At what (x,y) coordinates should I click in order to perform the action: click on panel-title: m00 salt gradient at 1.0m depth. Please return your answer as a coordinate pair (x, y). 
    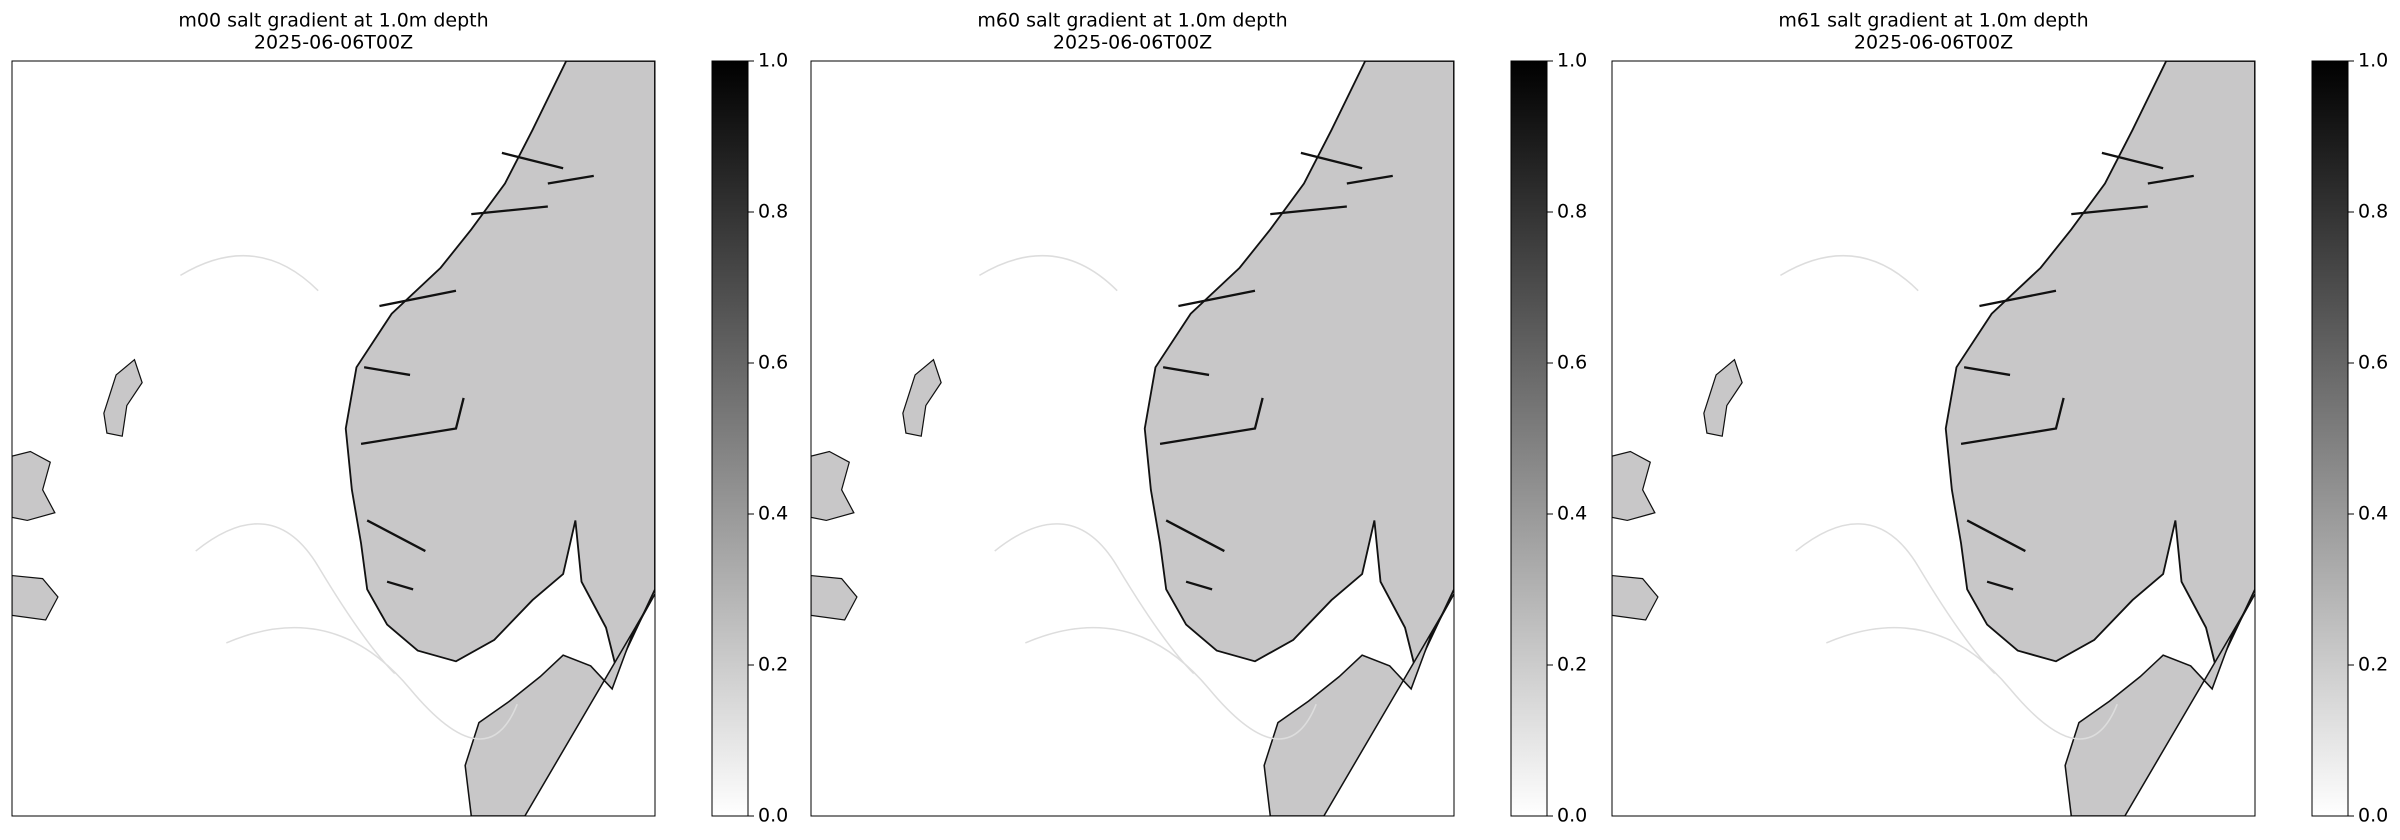
    Looking at the image, I should click on (333, 21).